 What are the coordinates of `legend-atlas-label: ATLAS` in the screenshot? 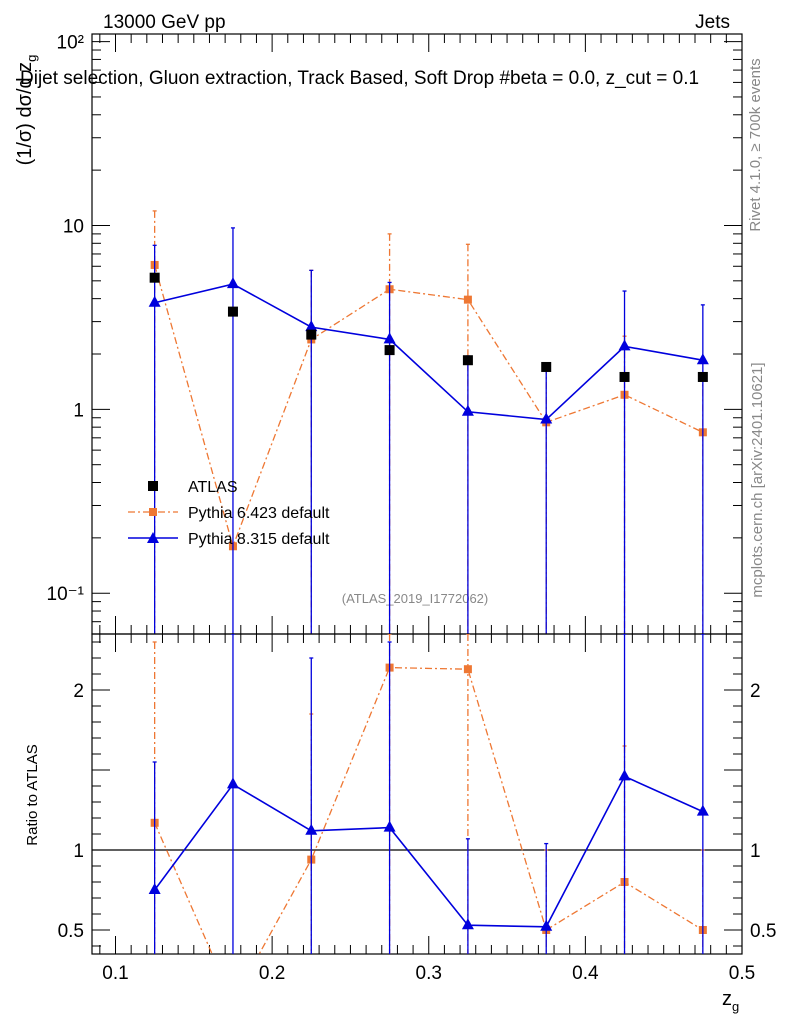 It's located at (213, 487).